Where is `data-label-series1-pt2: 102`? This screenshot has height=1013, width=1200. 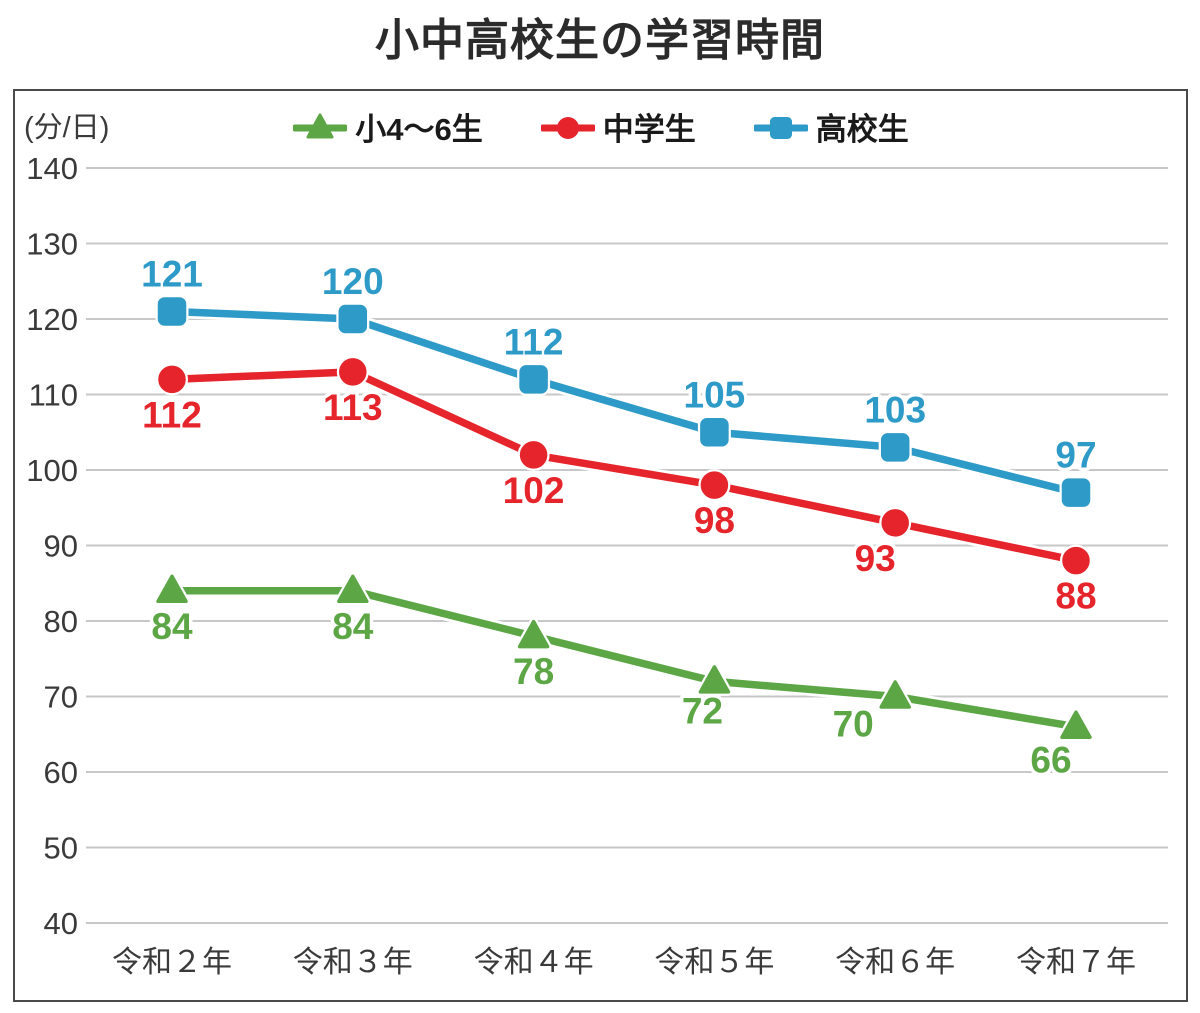 data-label-series1-pt2: 102 is located at coordinates (534, 490).